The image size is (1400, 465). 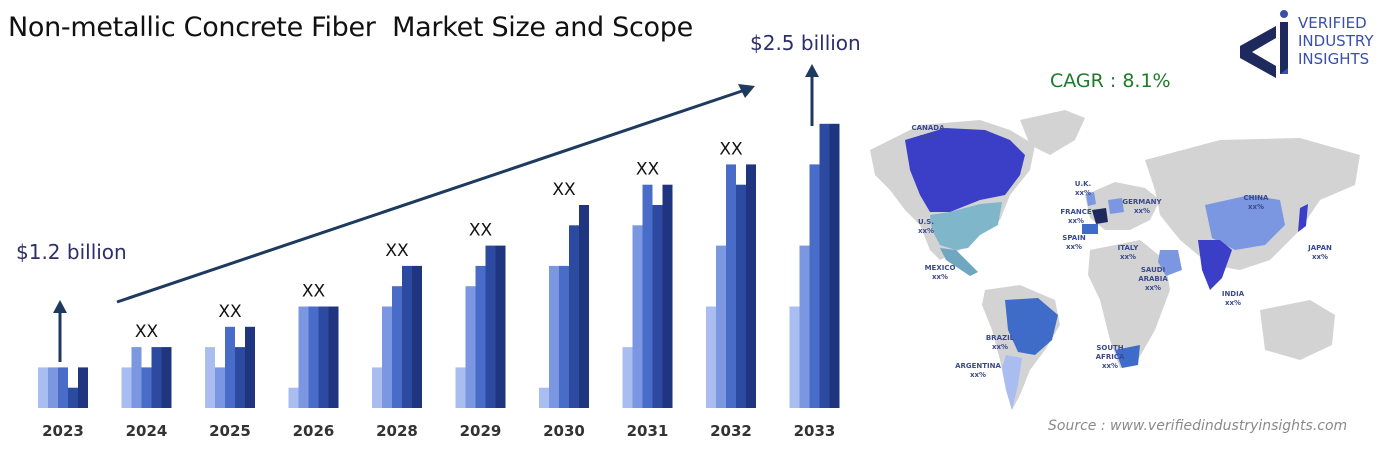 I want to click on cagr-label: CAGR : 8.1%, so click(x=1110, y=81).